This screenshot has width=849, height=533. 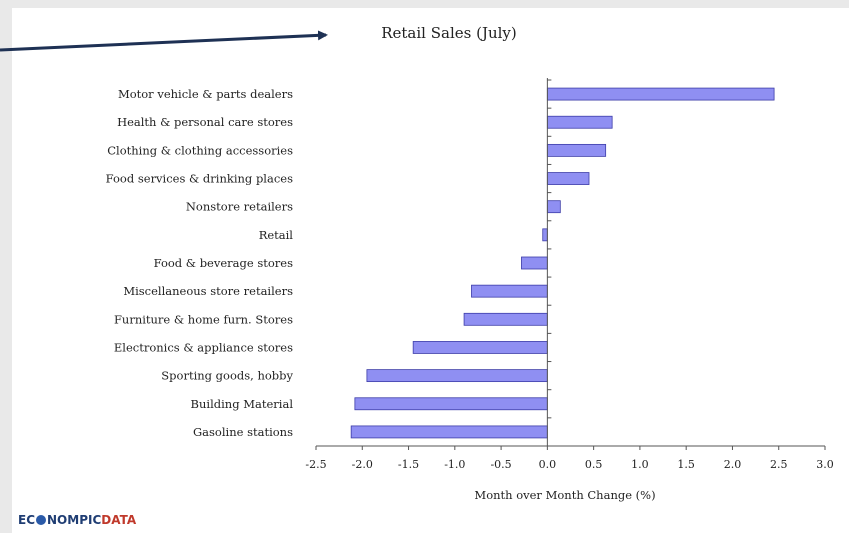 I want to click on x-tick-label: 3.0, so click(x=825, y=464).